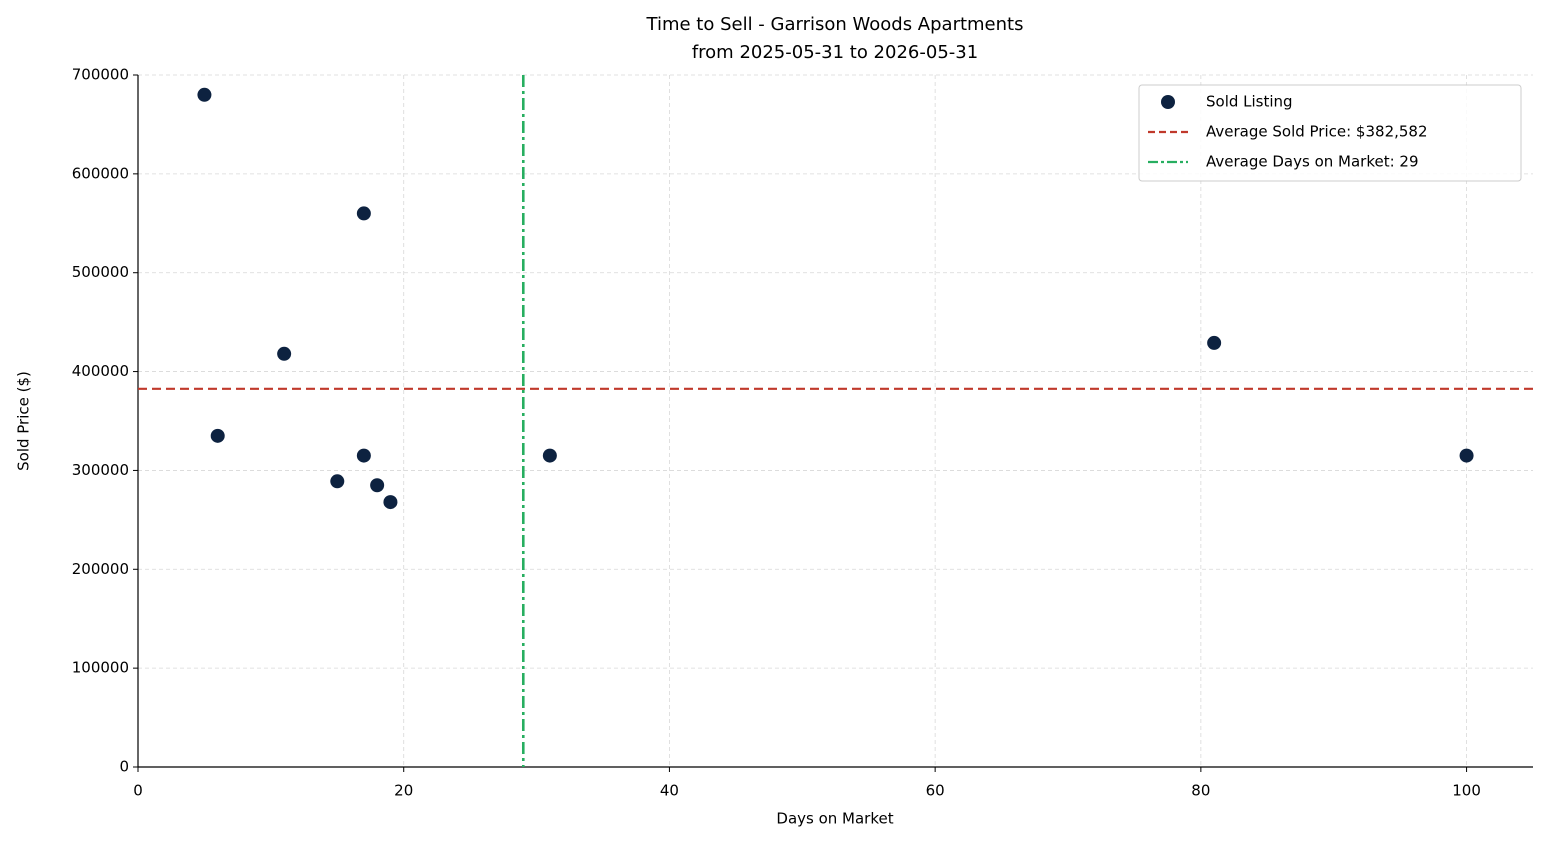  Describe the element at coordinates (100, 668) in the screenshot. I see `y-tick-label: 100000` at that location.